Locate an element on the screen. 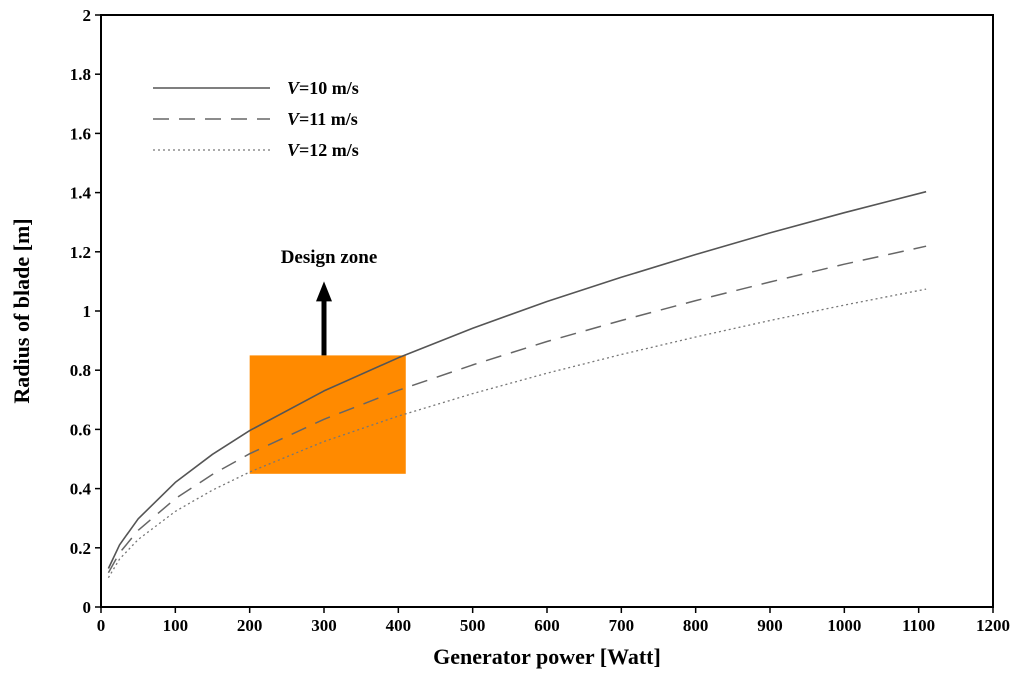  x-tick-label: 1000 is located at coordinates (844, 625).